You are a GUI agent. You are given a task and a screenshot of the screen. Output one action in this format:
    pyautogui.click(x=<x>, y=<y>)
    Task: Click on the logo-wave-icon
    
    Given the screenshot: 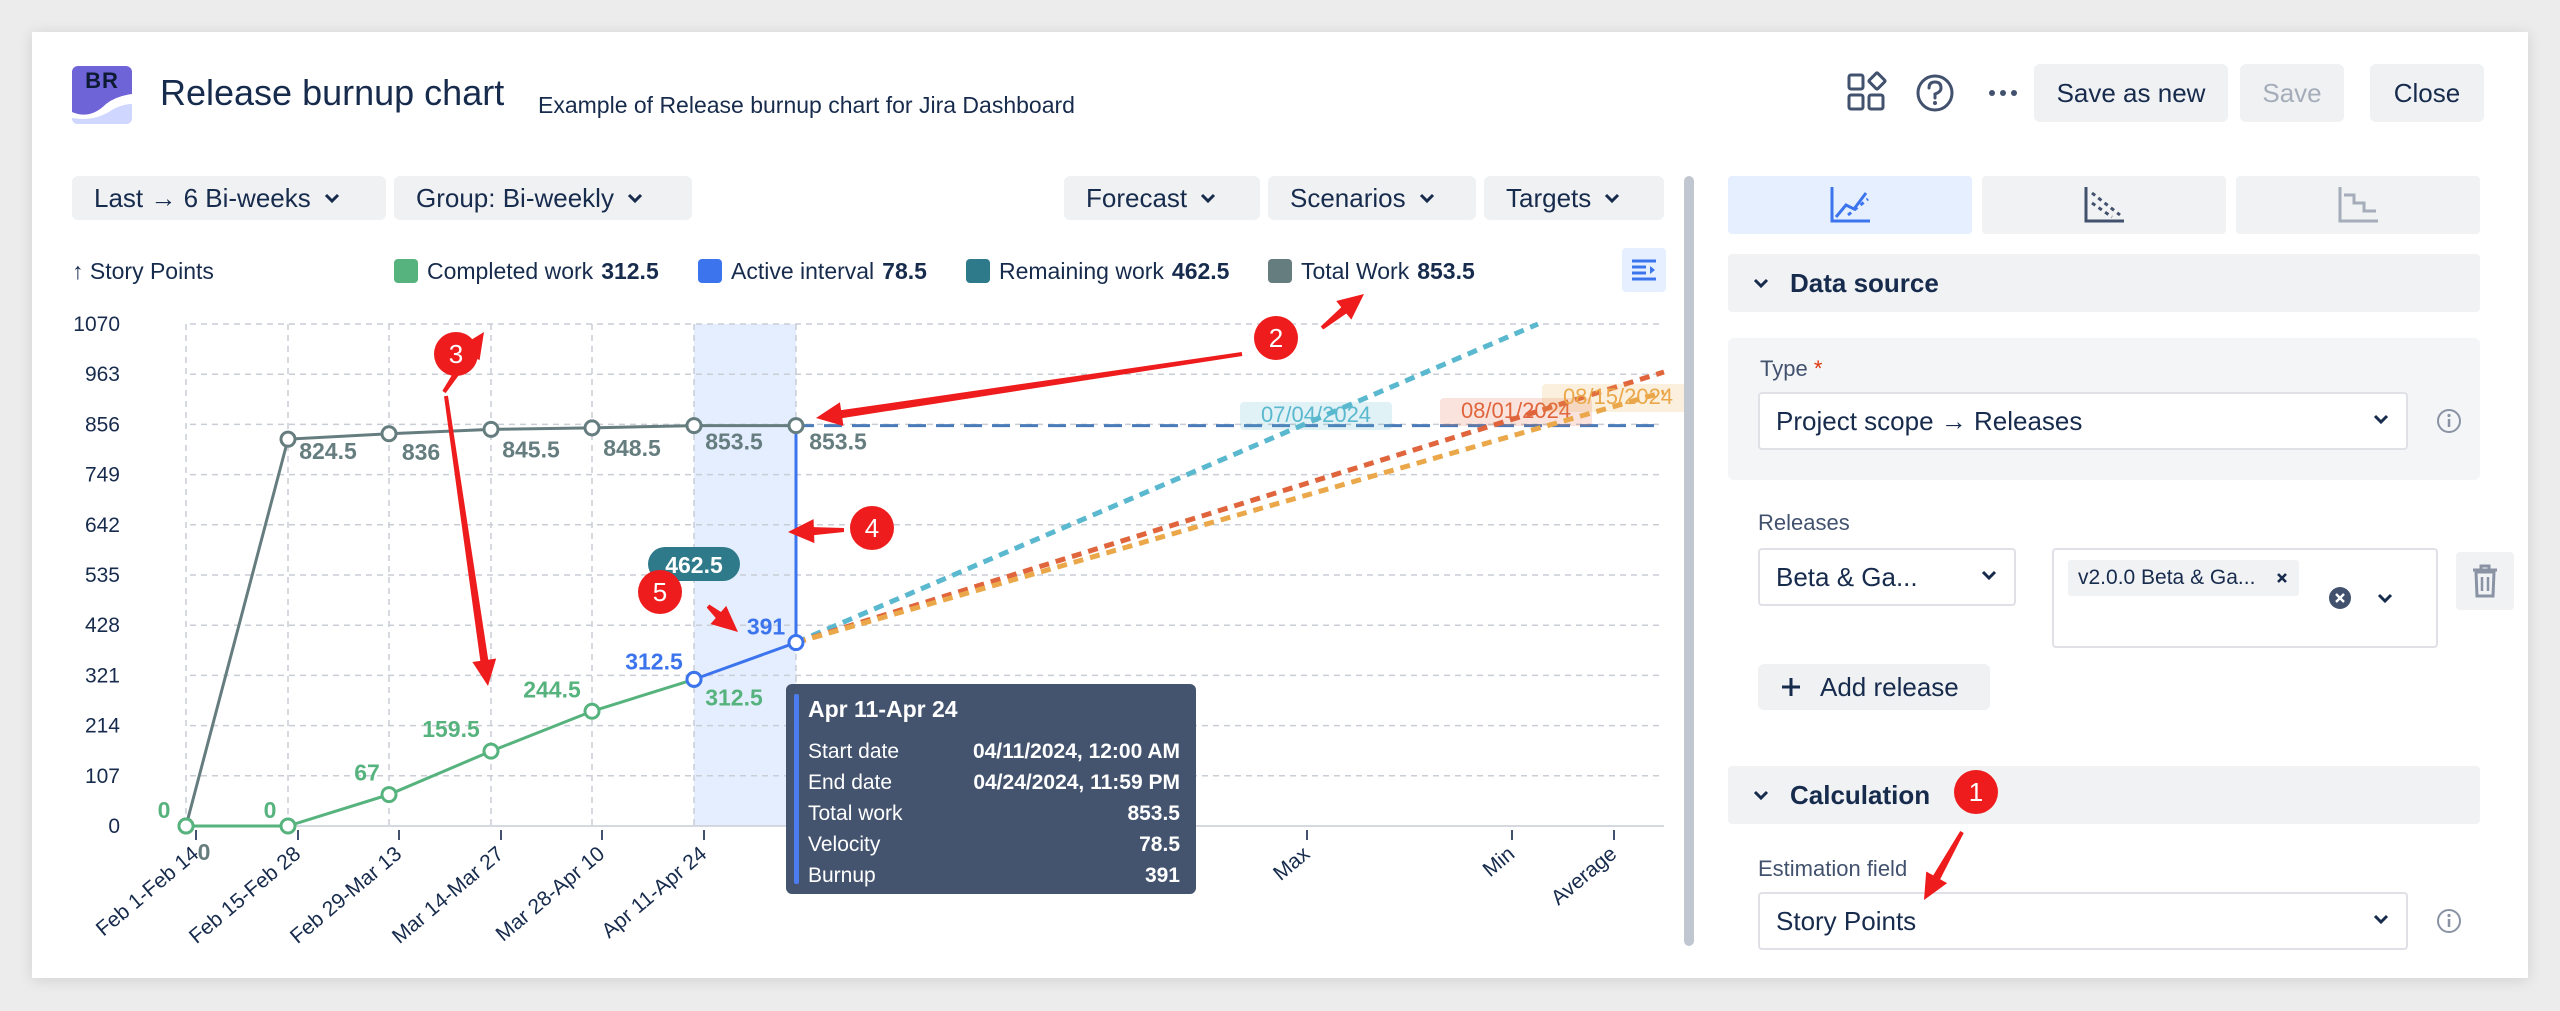 What is the action you would take?
    pyautogui.click(x=102, y=109)
    